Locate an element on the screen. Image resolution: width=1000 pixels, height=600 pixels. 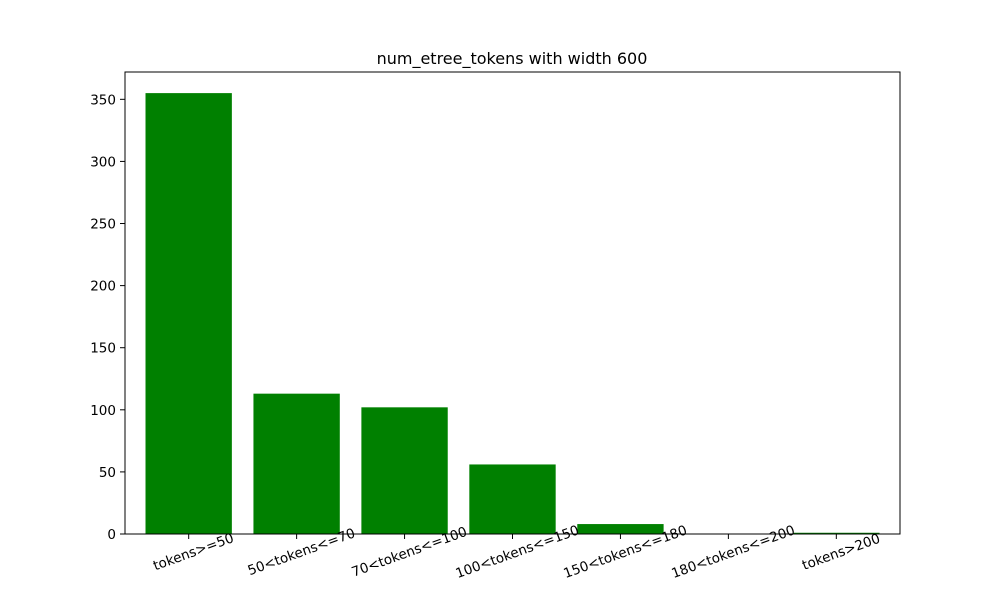
x-tick-label-6: tokens>200 is located at coordinates (841, 552).